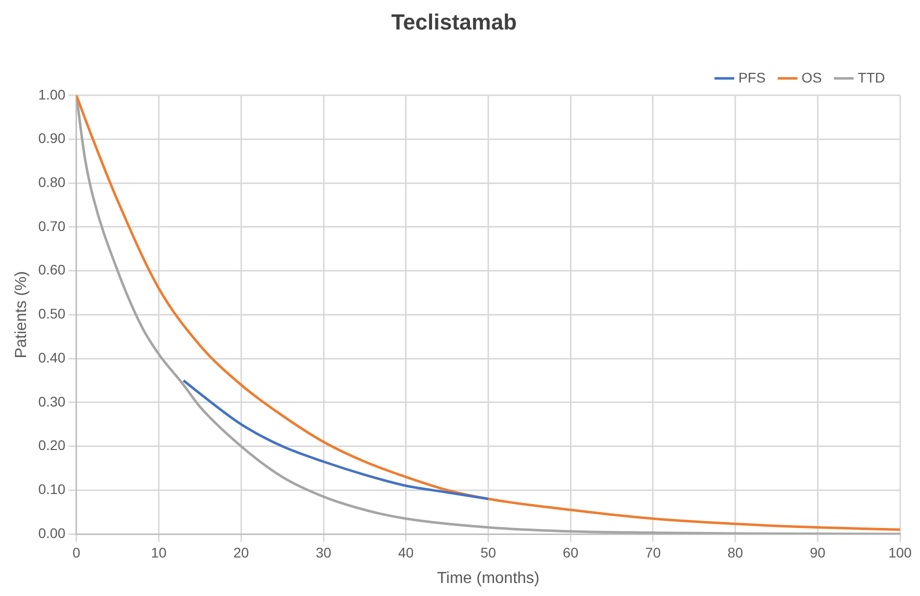  I want to click on x-tick-label: 30, so click(324, 552).